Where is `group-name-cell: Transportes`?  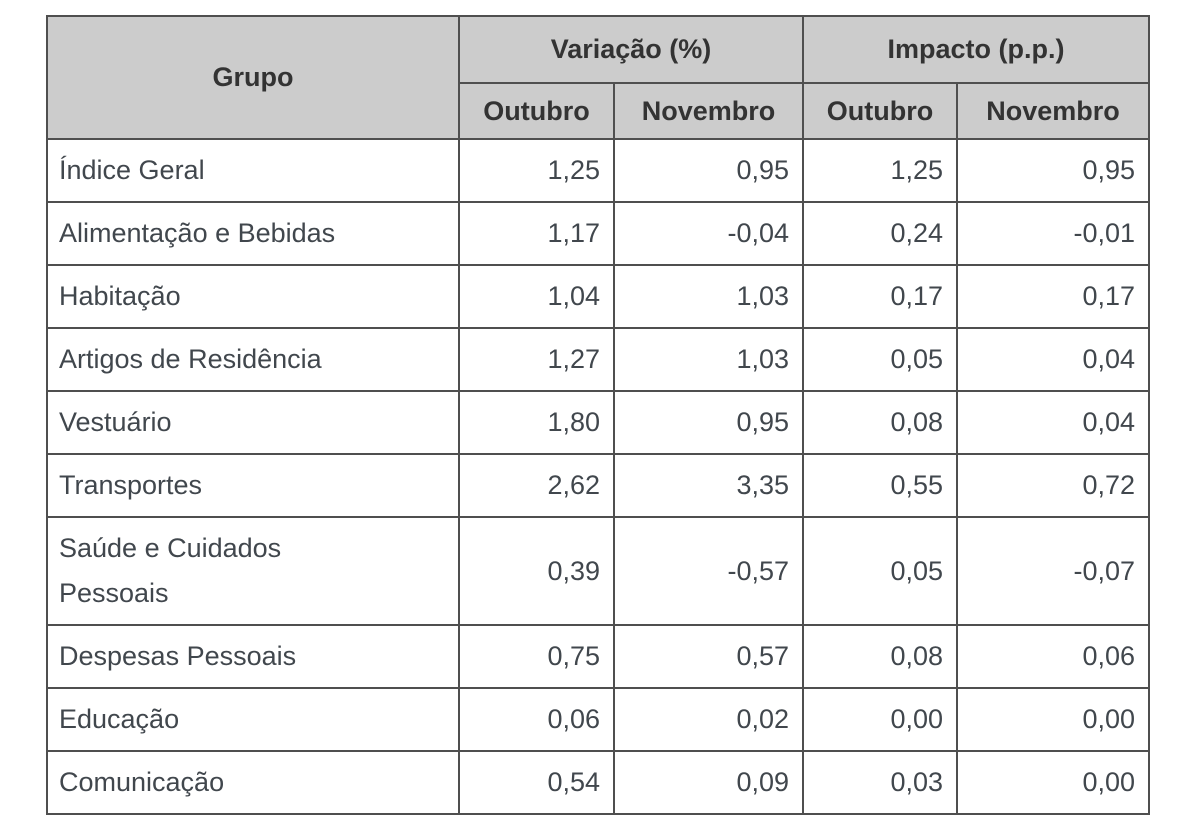
group-name-cell: Transportes is located at coordinates (253, 485).